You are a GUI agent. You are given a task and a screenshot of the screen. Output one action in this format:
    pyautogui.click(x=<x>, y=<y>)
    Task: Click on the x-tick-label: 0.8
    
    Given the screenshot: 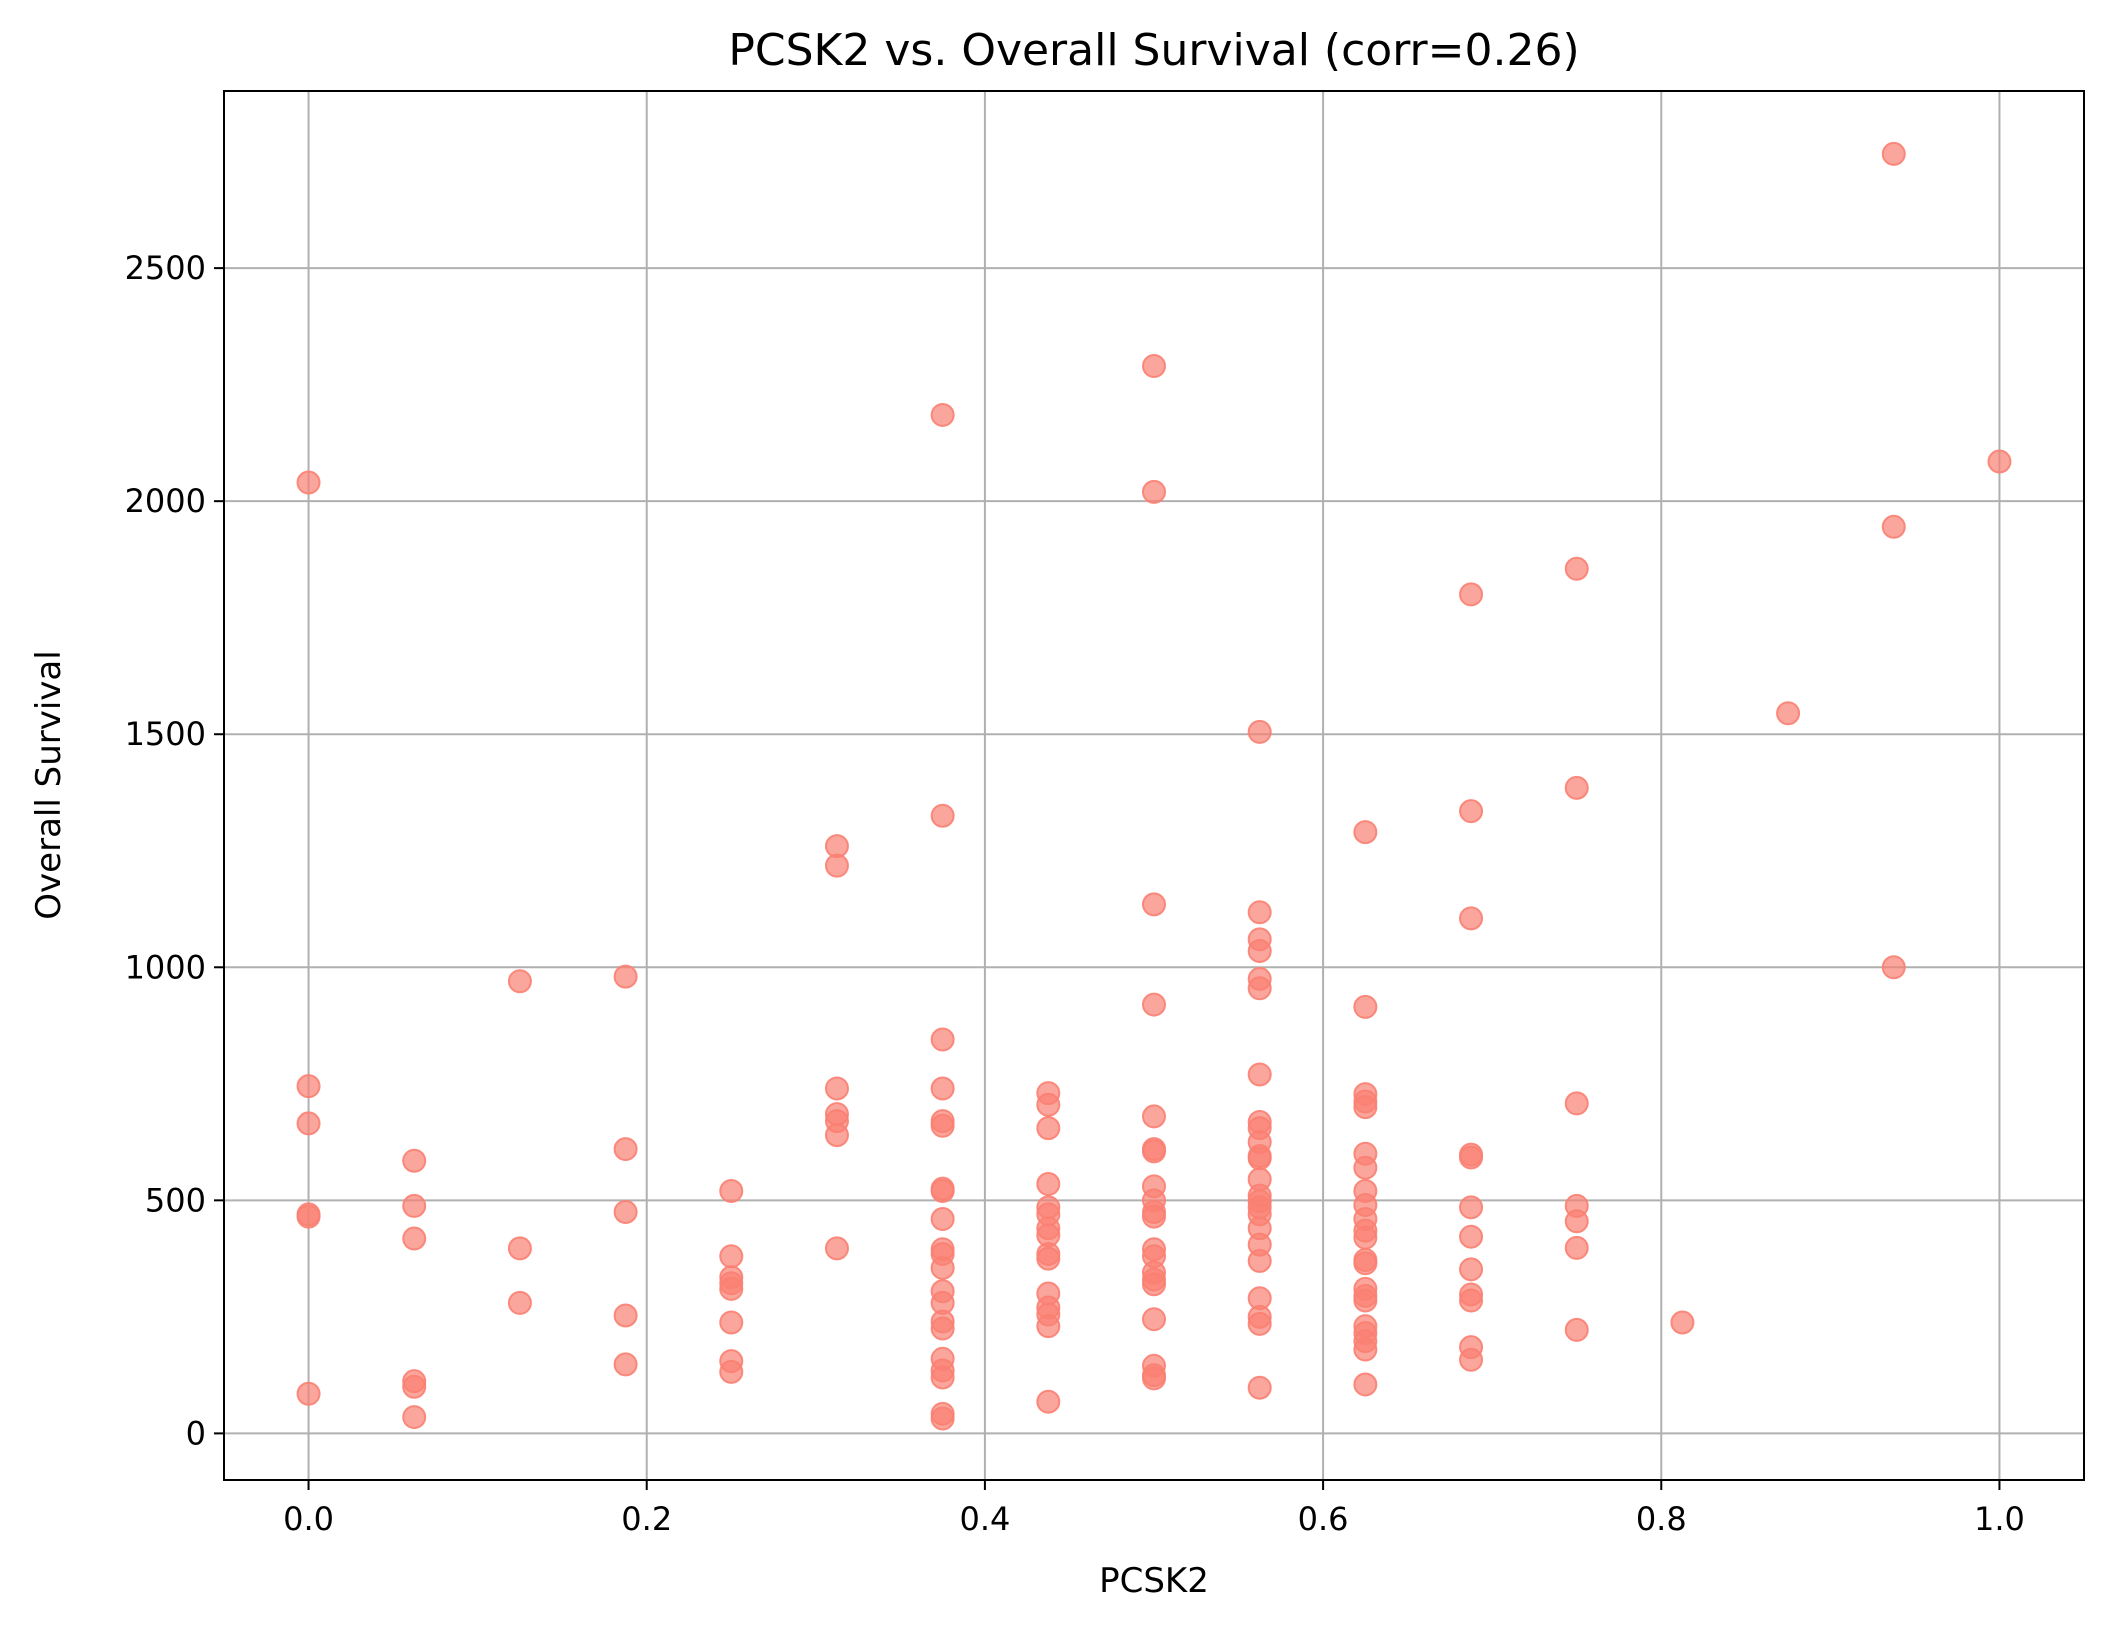 What is the action you would take?
    pyautogui.click(x=1661, y=1519)
    